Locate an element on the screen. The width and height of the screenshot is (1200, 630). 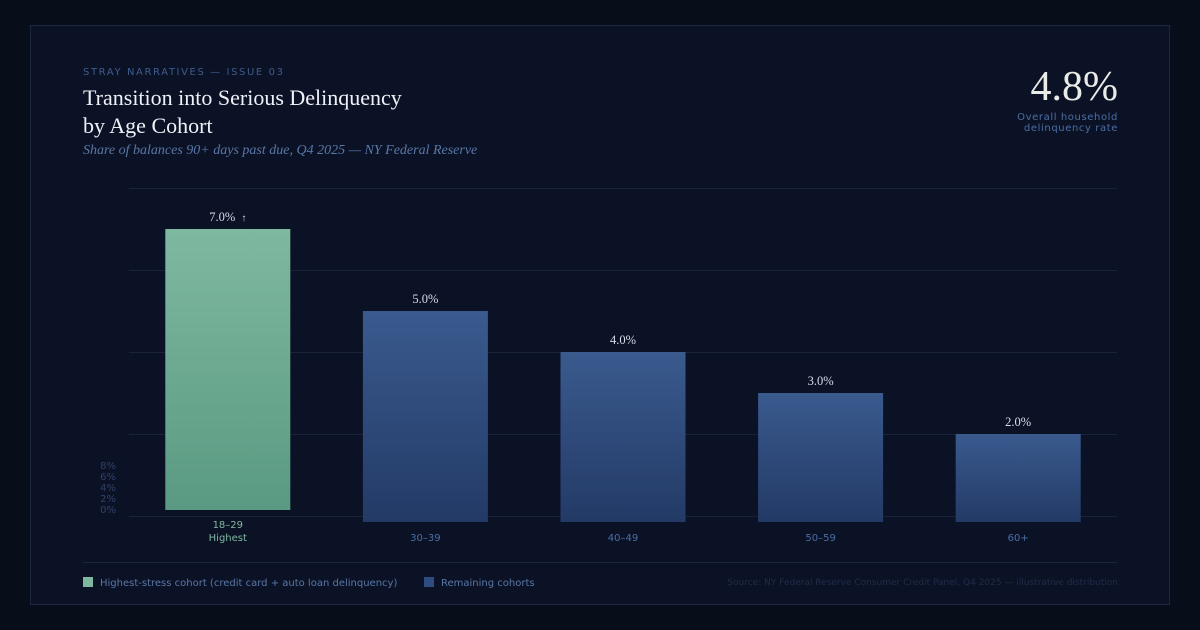
issue-eyebrow: STRAY NARRATIVES — ISSUE 03 is located at coordinates (184, 72).